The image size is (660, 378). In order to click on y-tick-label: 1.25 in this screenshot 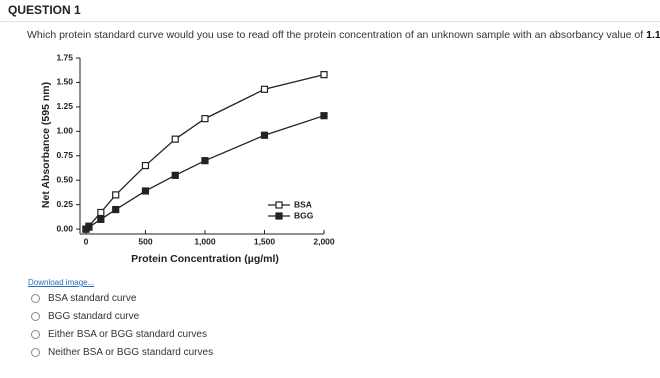, I will do `click(64, 106)`.